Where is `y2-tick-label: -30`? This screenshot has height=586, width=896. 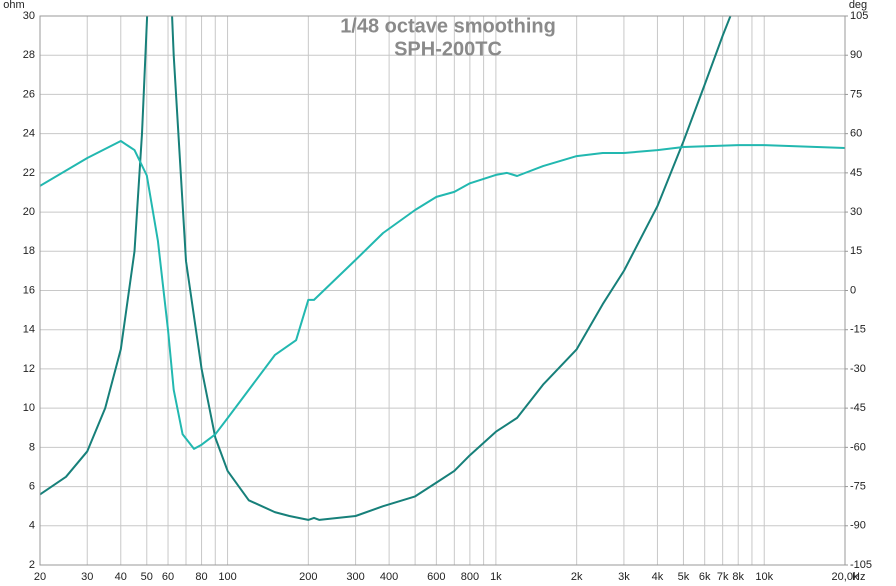
y2-tick-label: -30 is located at coordinates (858, 369).